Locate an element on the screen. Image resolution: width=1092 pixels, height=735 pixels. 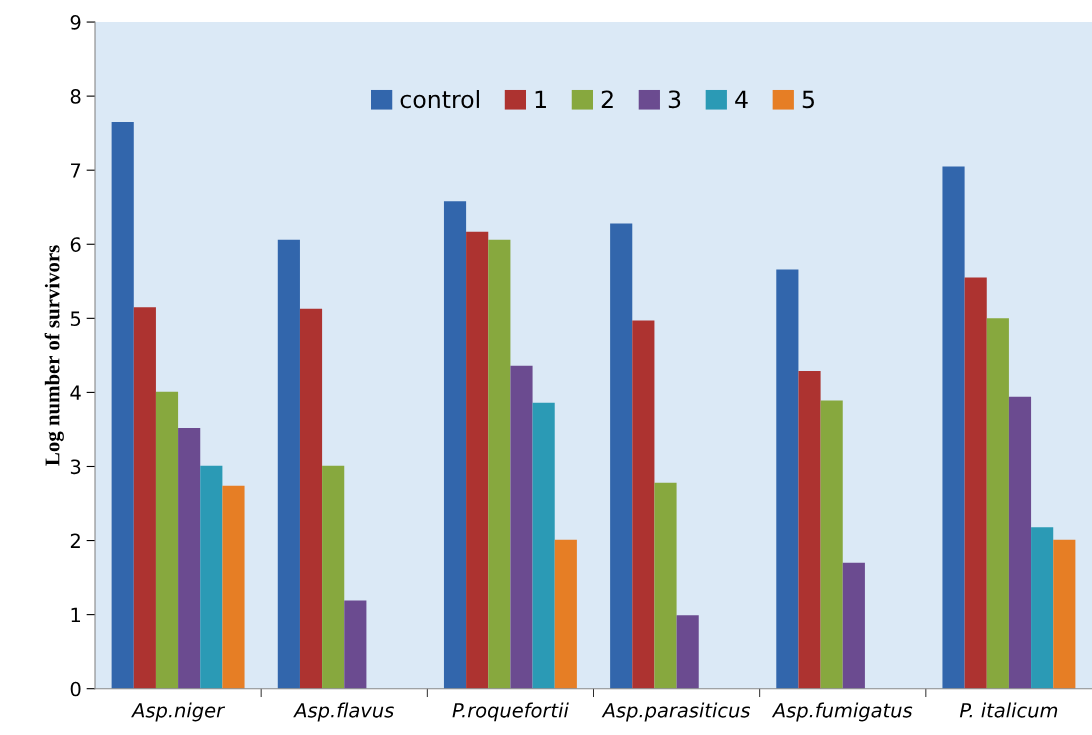
y-tick-label: 9 is located at coordinates (75, 22).